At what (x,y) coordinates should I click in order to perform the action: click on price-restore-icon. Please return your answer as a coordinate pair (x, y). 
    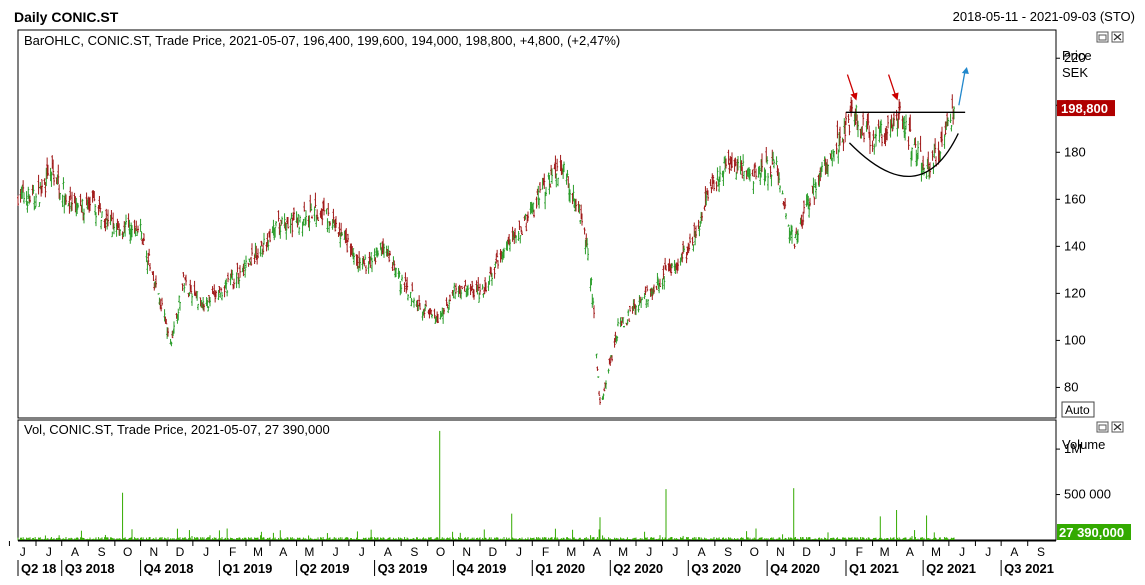
    Looking at the image, I should click on (1102, 37).